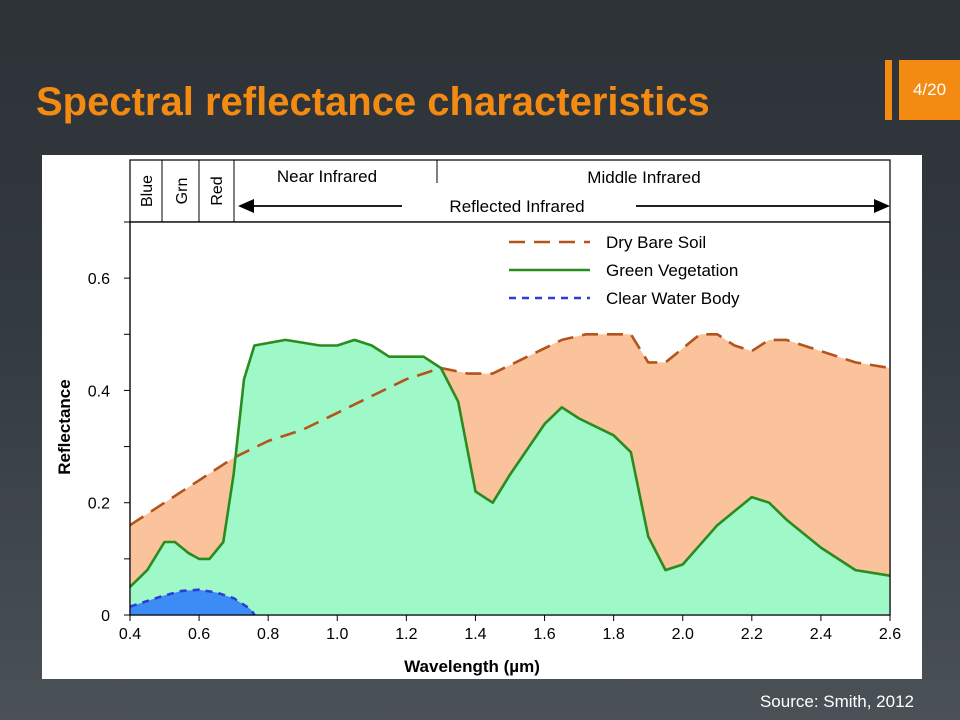  What do you see at coordinates (752, 634) in the screenshot?
I see `x-tick-label: 2.2` at bounding box center [752, 634].